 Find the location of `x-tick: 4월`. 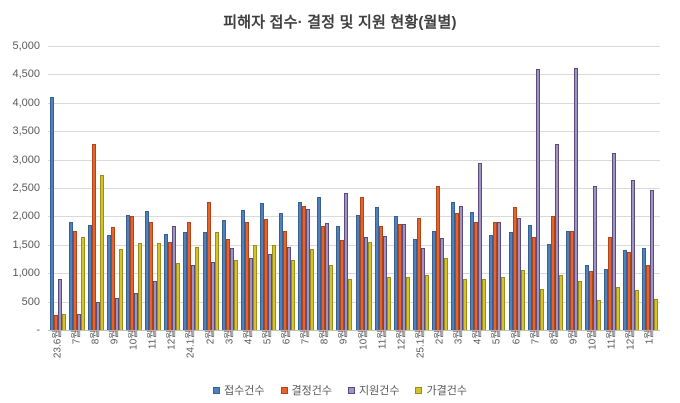

x-tick: 4월 is located at coordinates (248, 354).